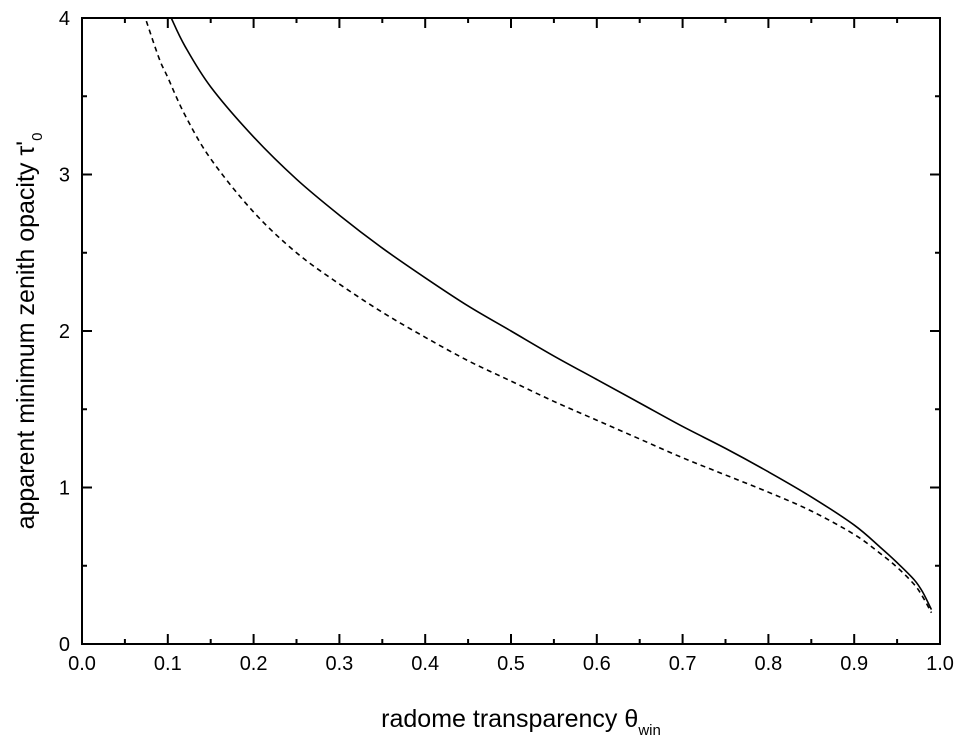  What do you see at coordinates (37, 137) in the screenshot?
I see `y-axis-title-subscript: 0` at bounding box center [37, 137].